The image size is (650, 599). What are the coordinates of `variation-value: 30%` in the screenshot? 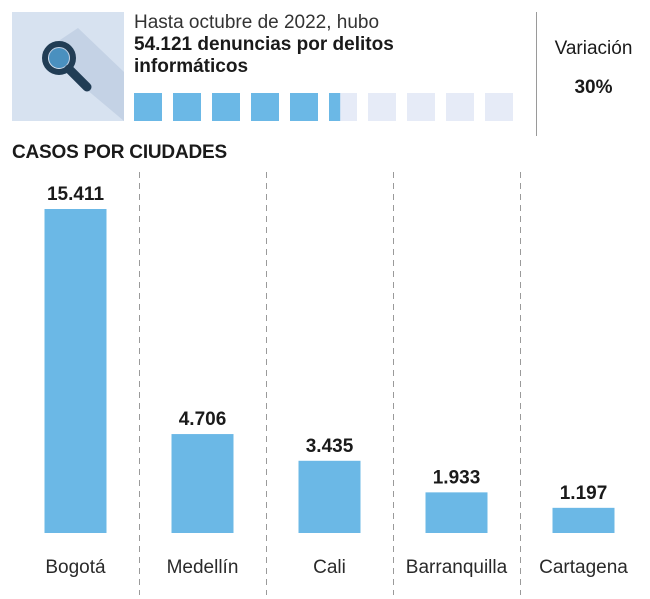 It's located at (593, 87).